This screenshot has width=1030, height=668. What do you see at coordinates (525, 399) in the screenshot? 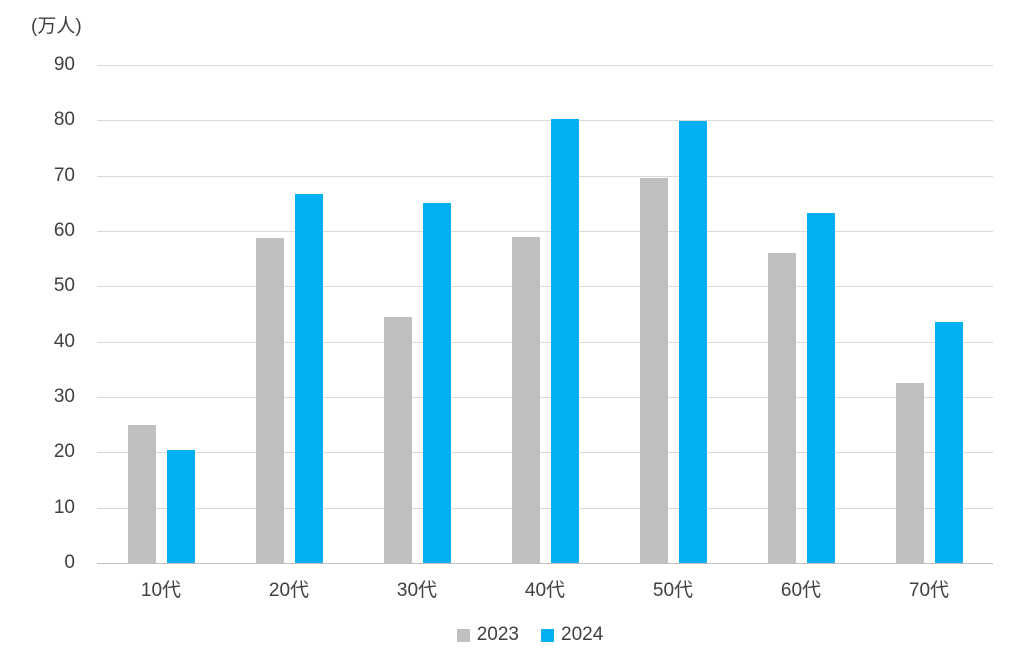
I see `bar-2023-40代` at bounding box center [525, 399].